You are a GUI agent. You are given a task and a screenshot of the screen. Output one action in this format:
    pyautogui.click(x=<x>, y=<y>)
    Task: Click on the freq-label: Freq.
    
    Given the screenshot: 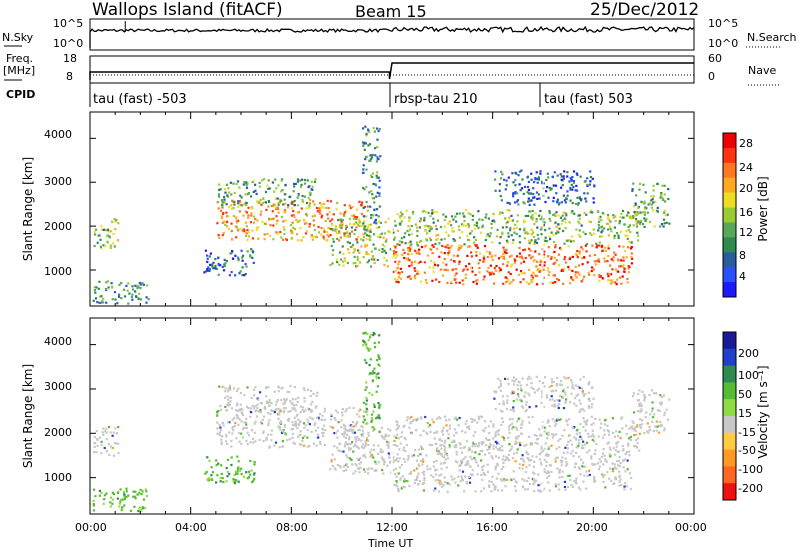 What is the action you would take?
    pyautogui.click(x=20, y=58)
    